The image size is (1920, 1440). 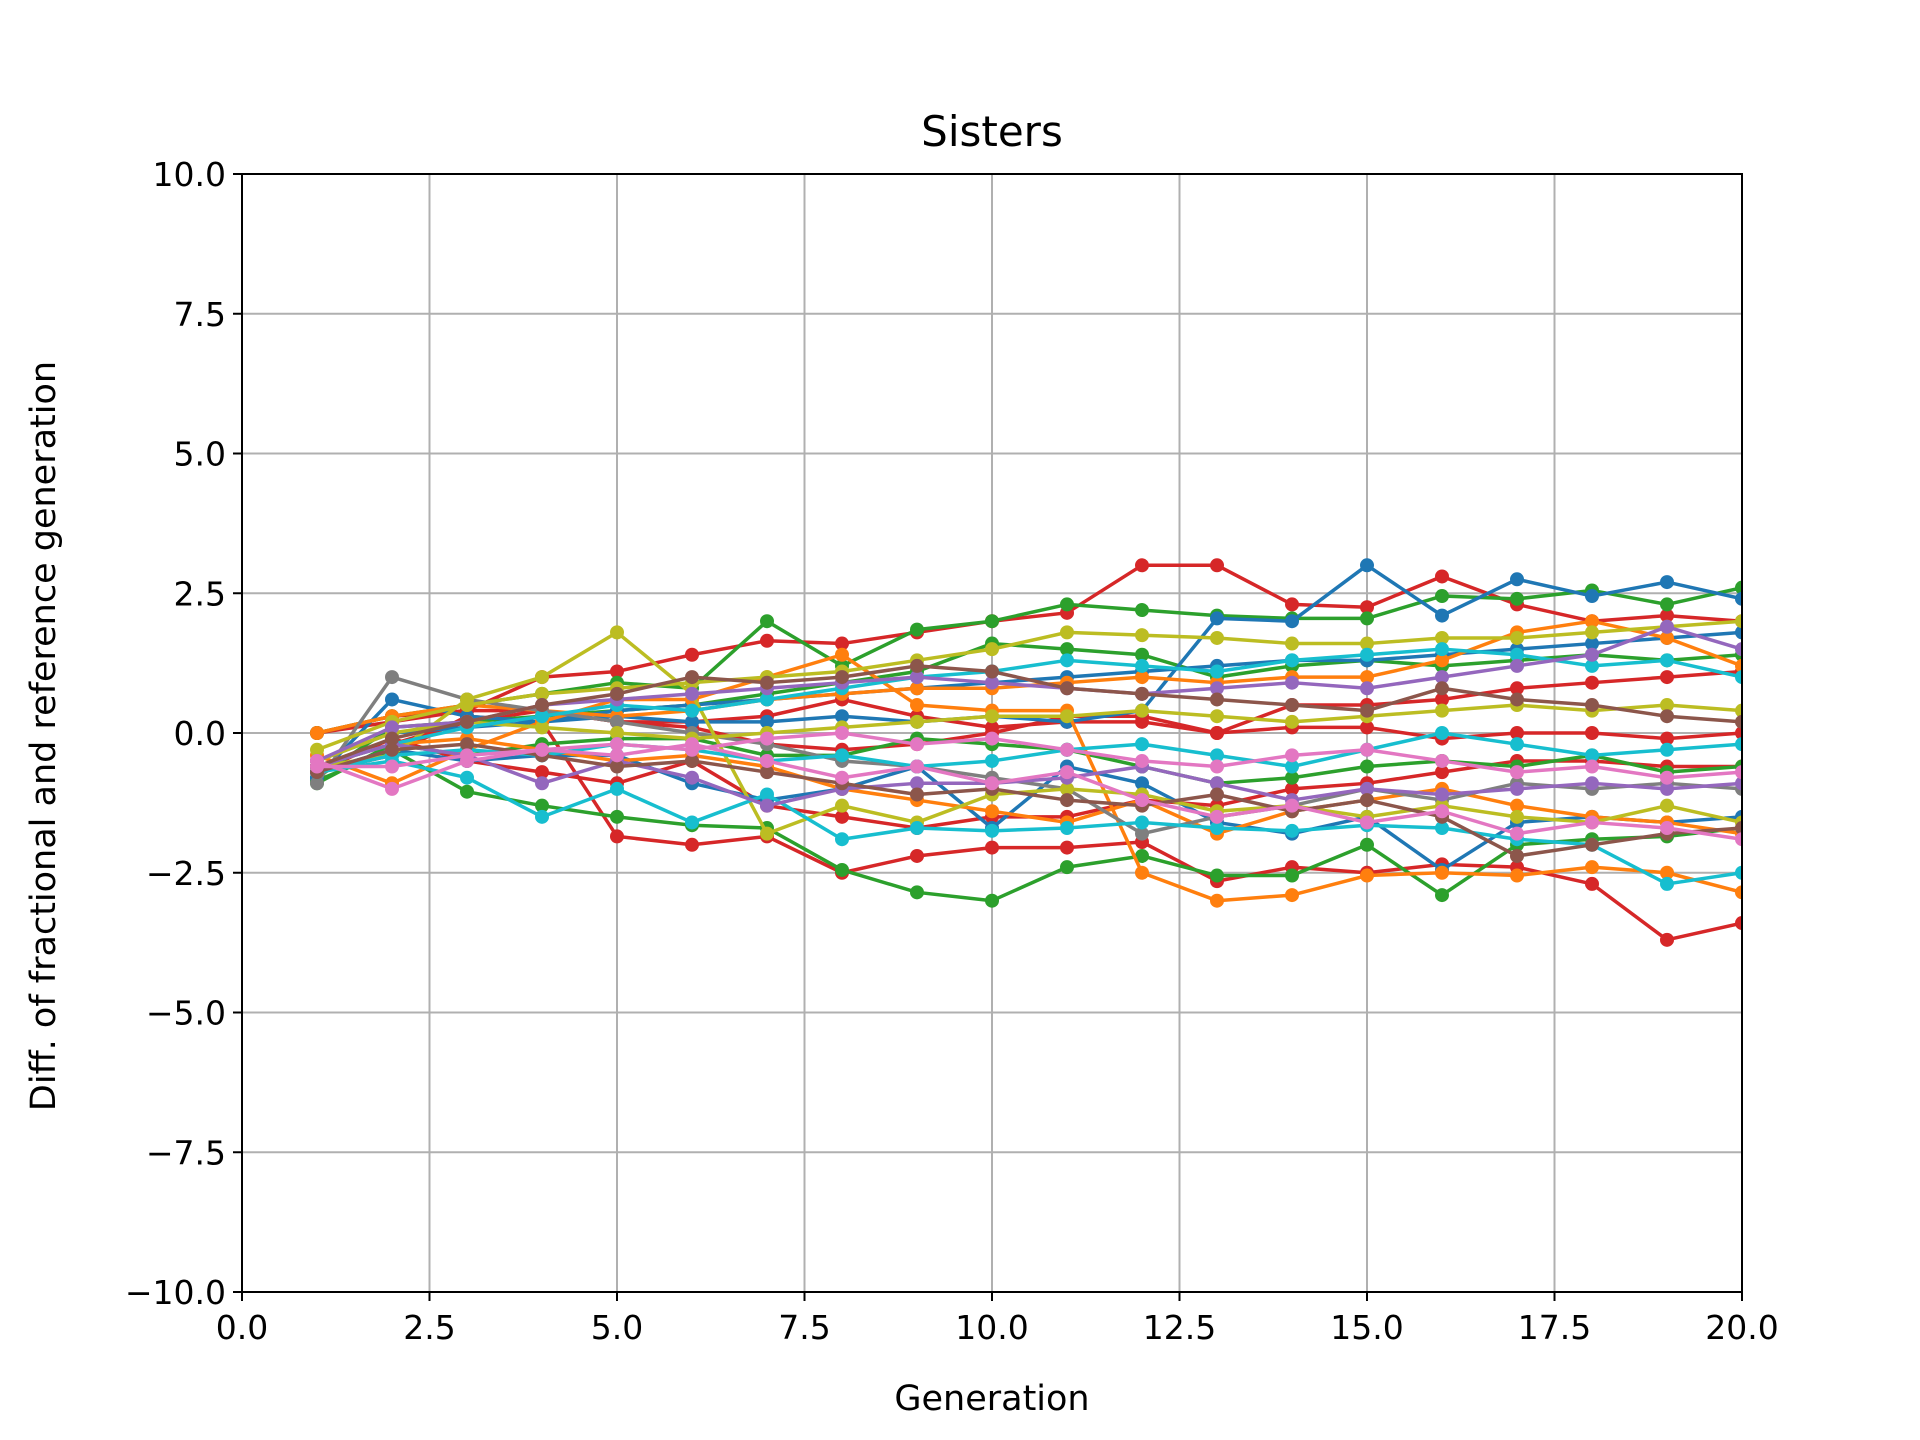 What do you see at coordinates (991, 1399) in the screenshot?
I see `x-axis-label: Generation` at bounding box center [991, 1399].